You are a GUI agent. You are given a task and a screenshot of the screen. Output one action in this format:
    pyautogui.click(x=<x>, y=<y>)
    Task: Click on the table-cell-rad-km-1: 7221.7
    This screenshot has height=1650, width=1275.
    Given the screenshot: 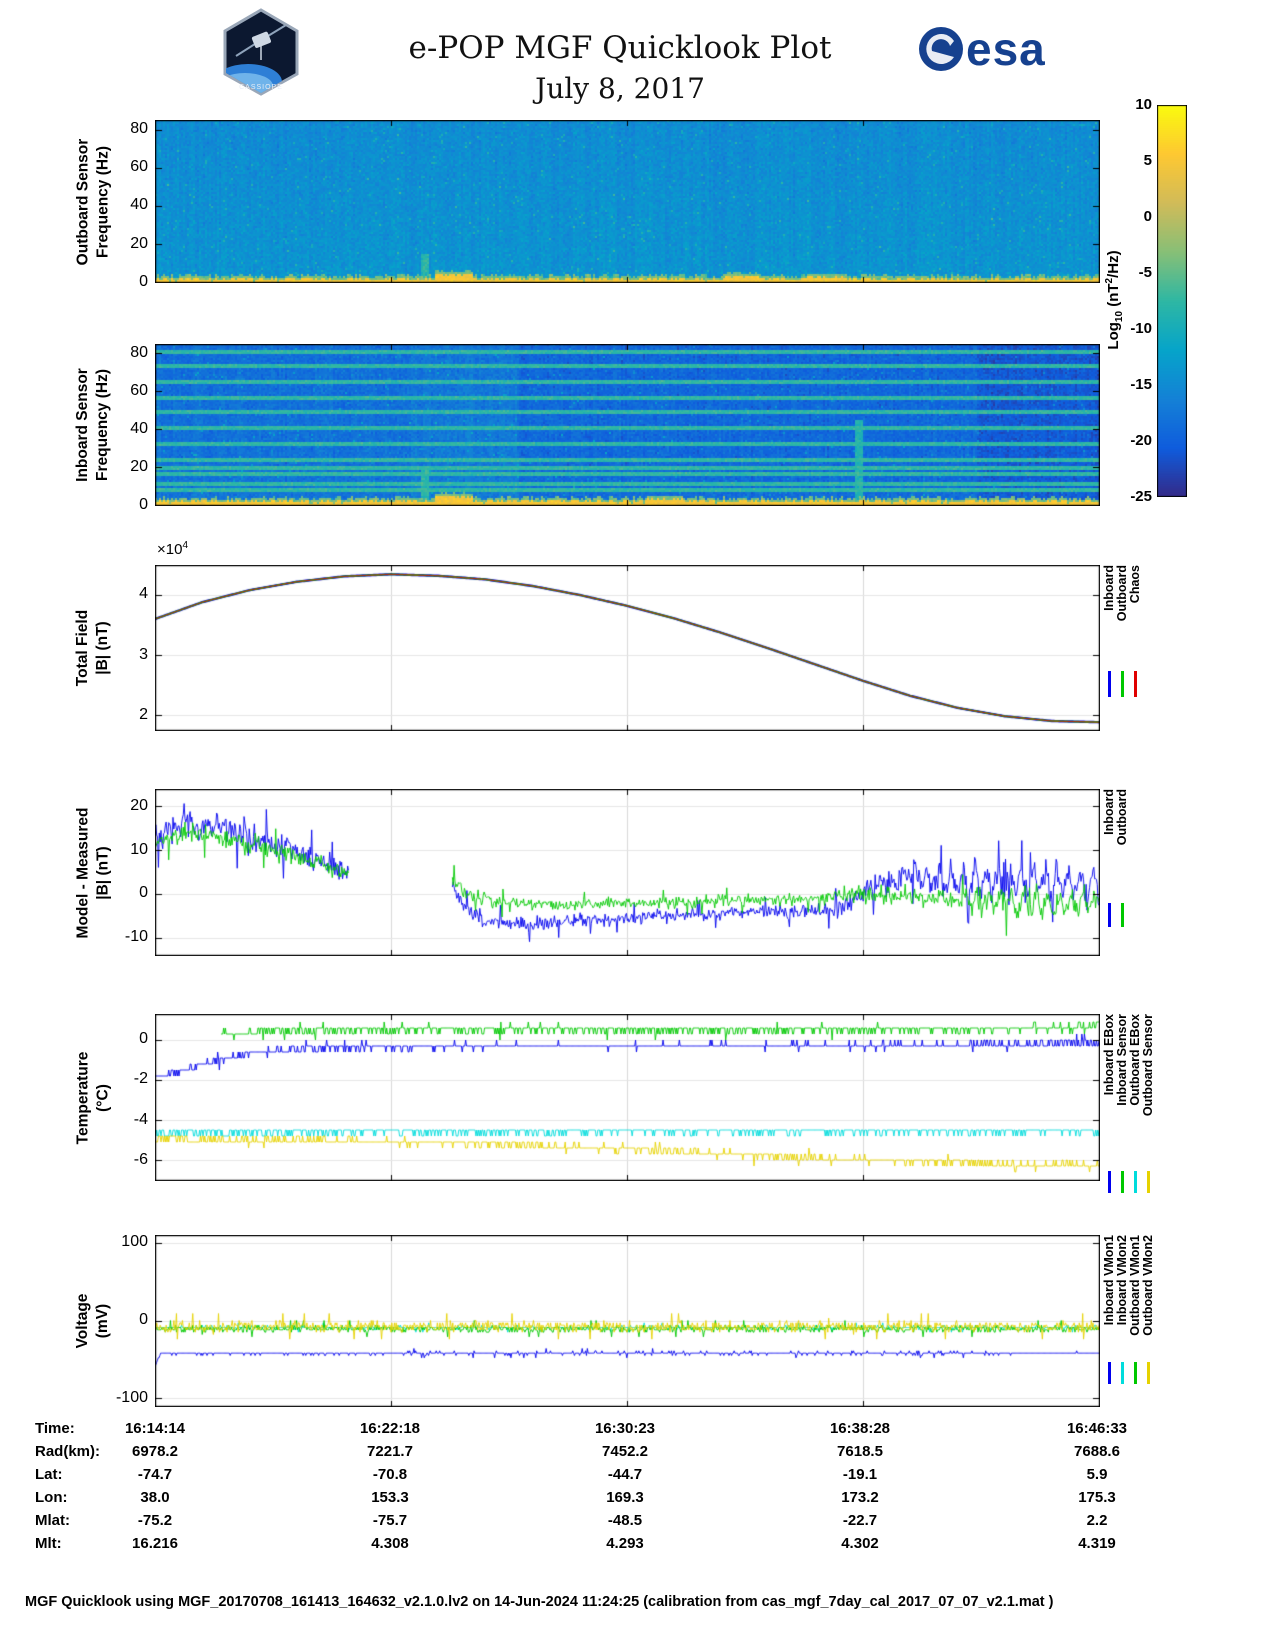 What is the action you would take?
    pyautogui.click(x=390, y=1451)
    